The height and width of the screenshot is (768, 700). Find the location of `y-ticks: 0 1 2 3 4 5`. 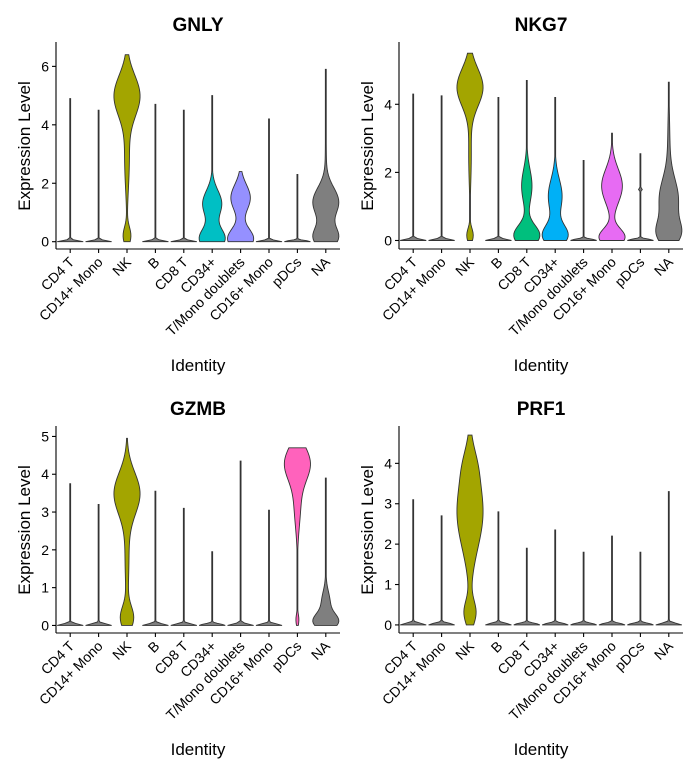

y-ticks: 0 1 2 3 4 5 is located at coordinates (48, 530).